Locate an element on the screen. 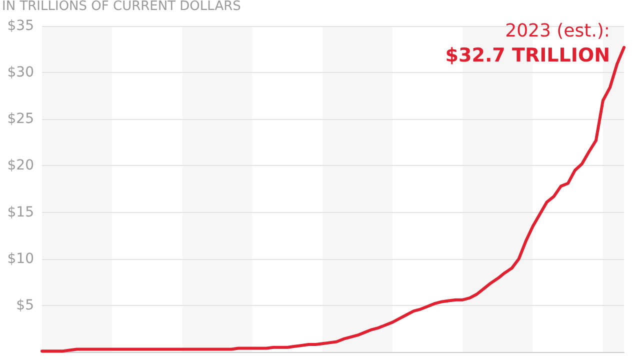  y-tick-label: $35 is located at coordinates (20, 26).